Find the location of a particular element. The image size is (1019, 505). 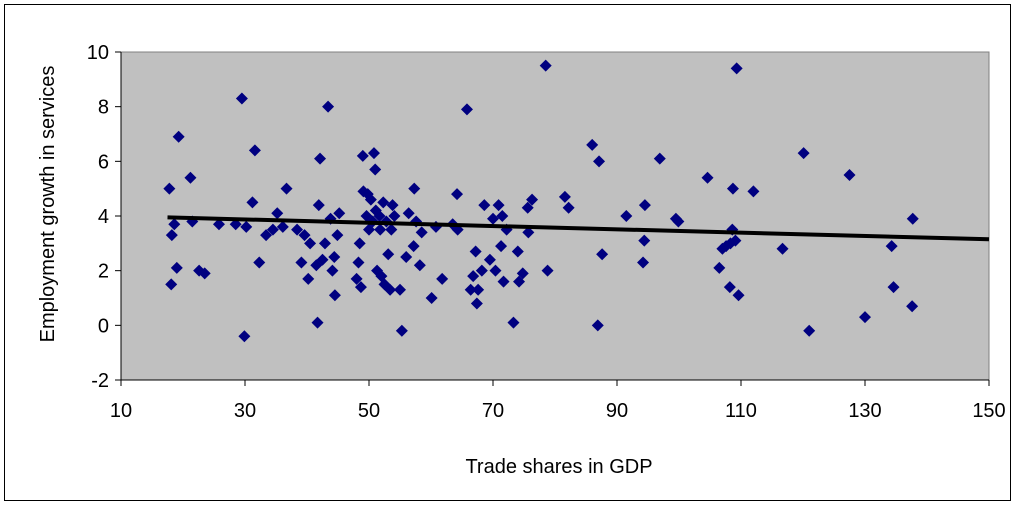

y-tick-label: 6 is located at coordinates (103, 162).